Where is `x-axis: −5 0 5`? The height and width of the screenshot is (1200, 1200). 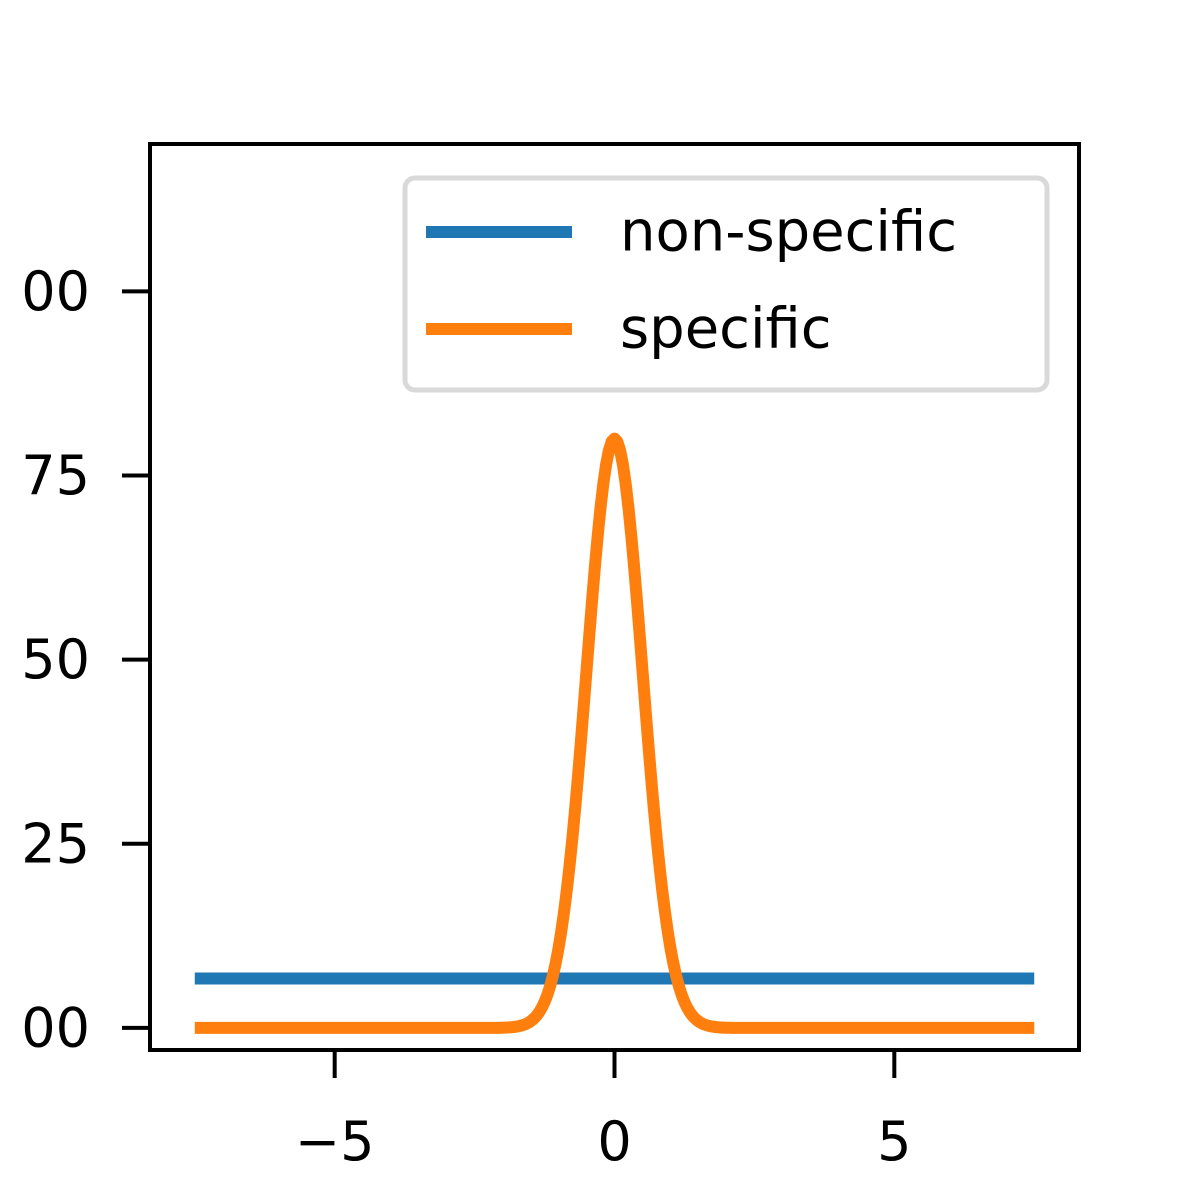 x-axis: −5 0 5 is located at coordinates (603, 1111).